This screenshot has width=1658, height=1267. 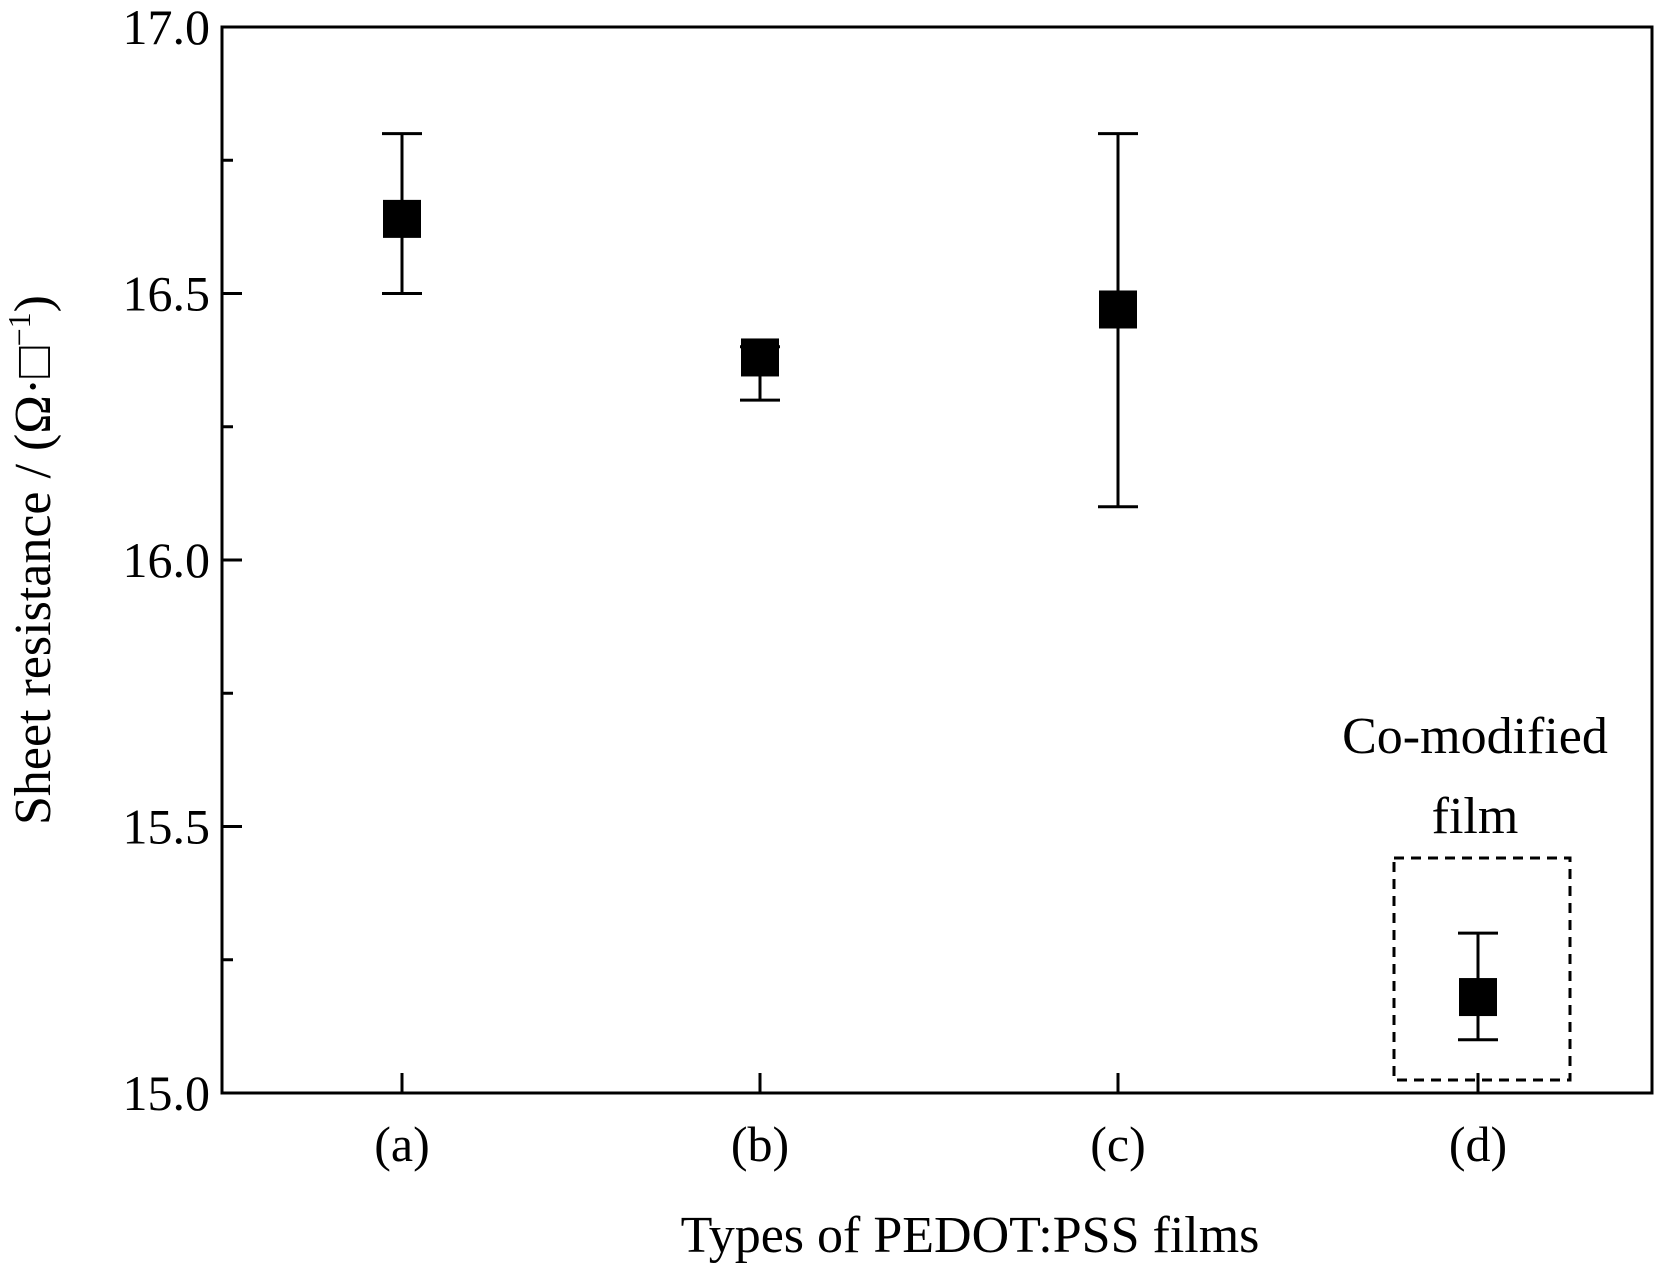 What do you see at coordinates (1475, 736) in the screenshot?
I see `annotation-line: Co-modified` at bounding box center [1475, 736].